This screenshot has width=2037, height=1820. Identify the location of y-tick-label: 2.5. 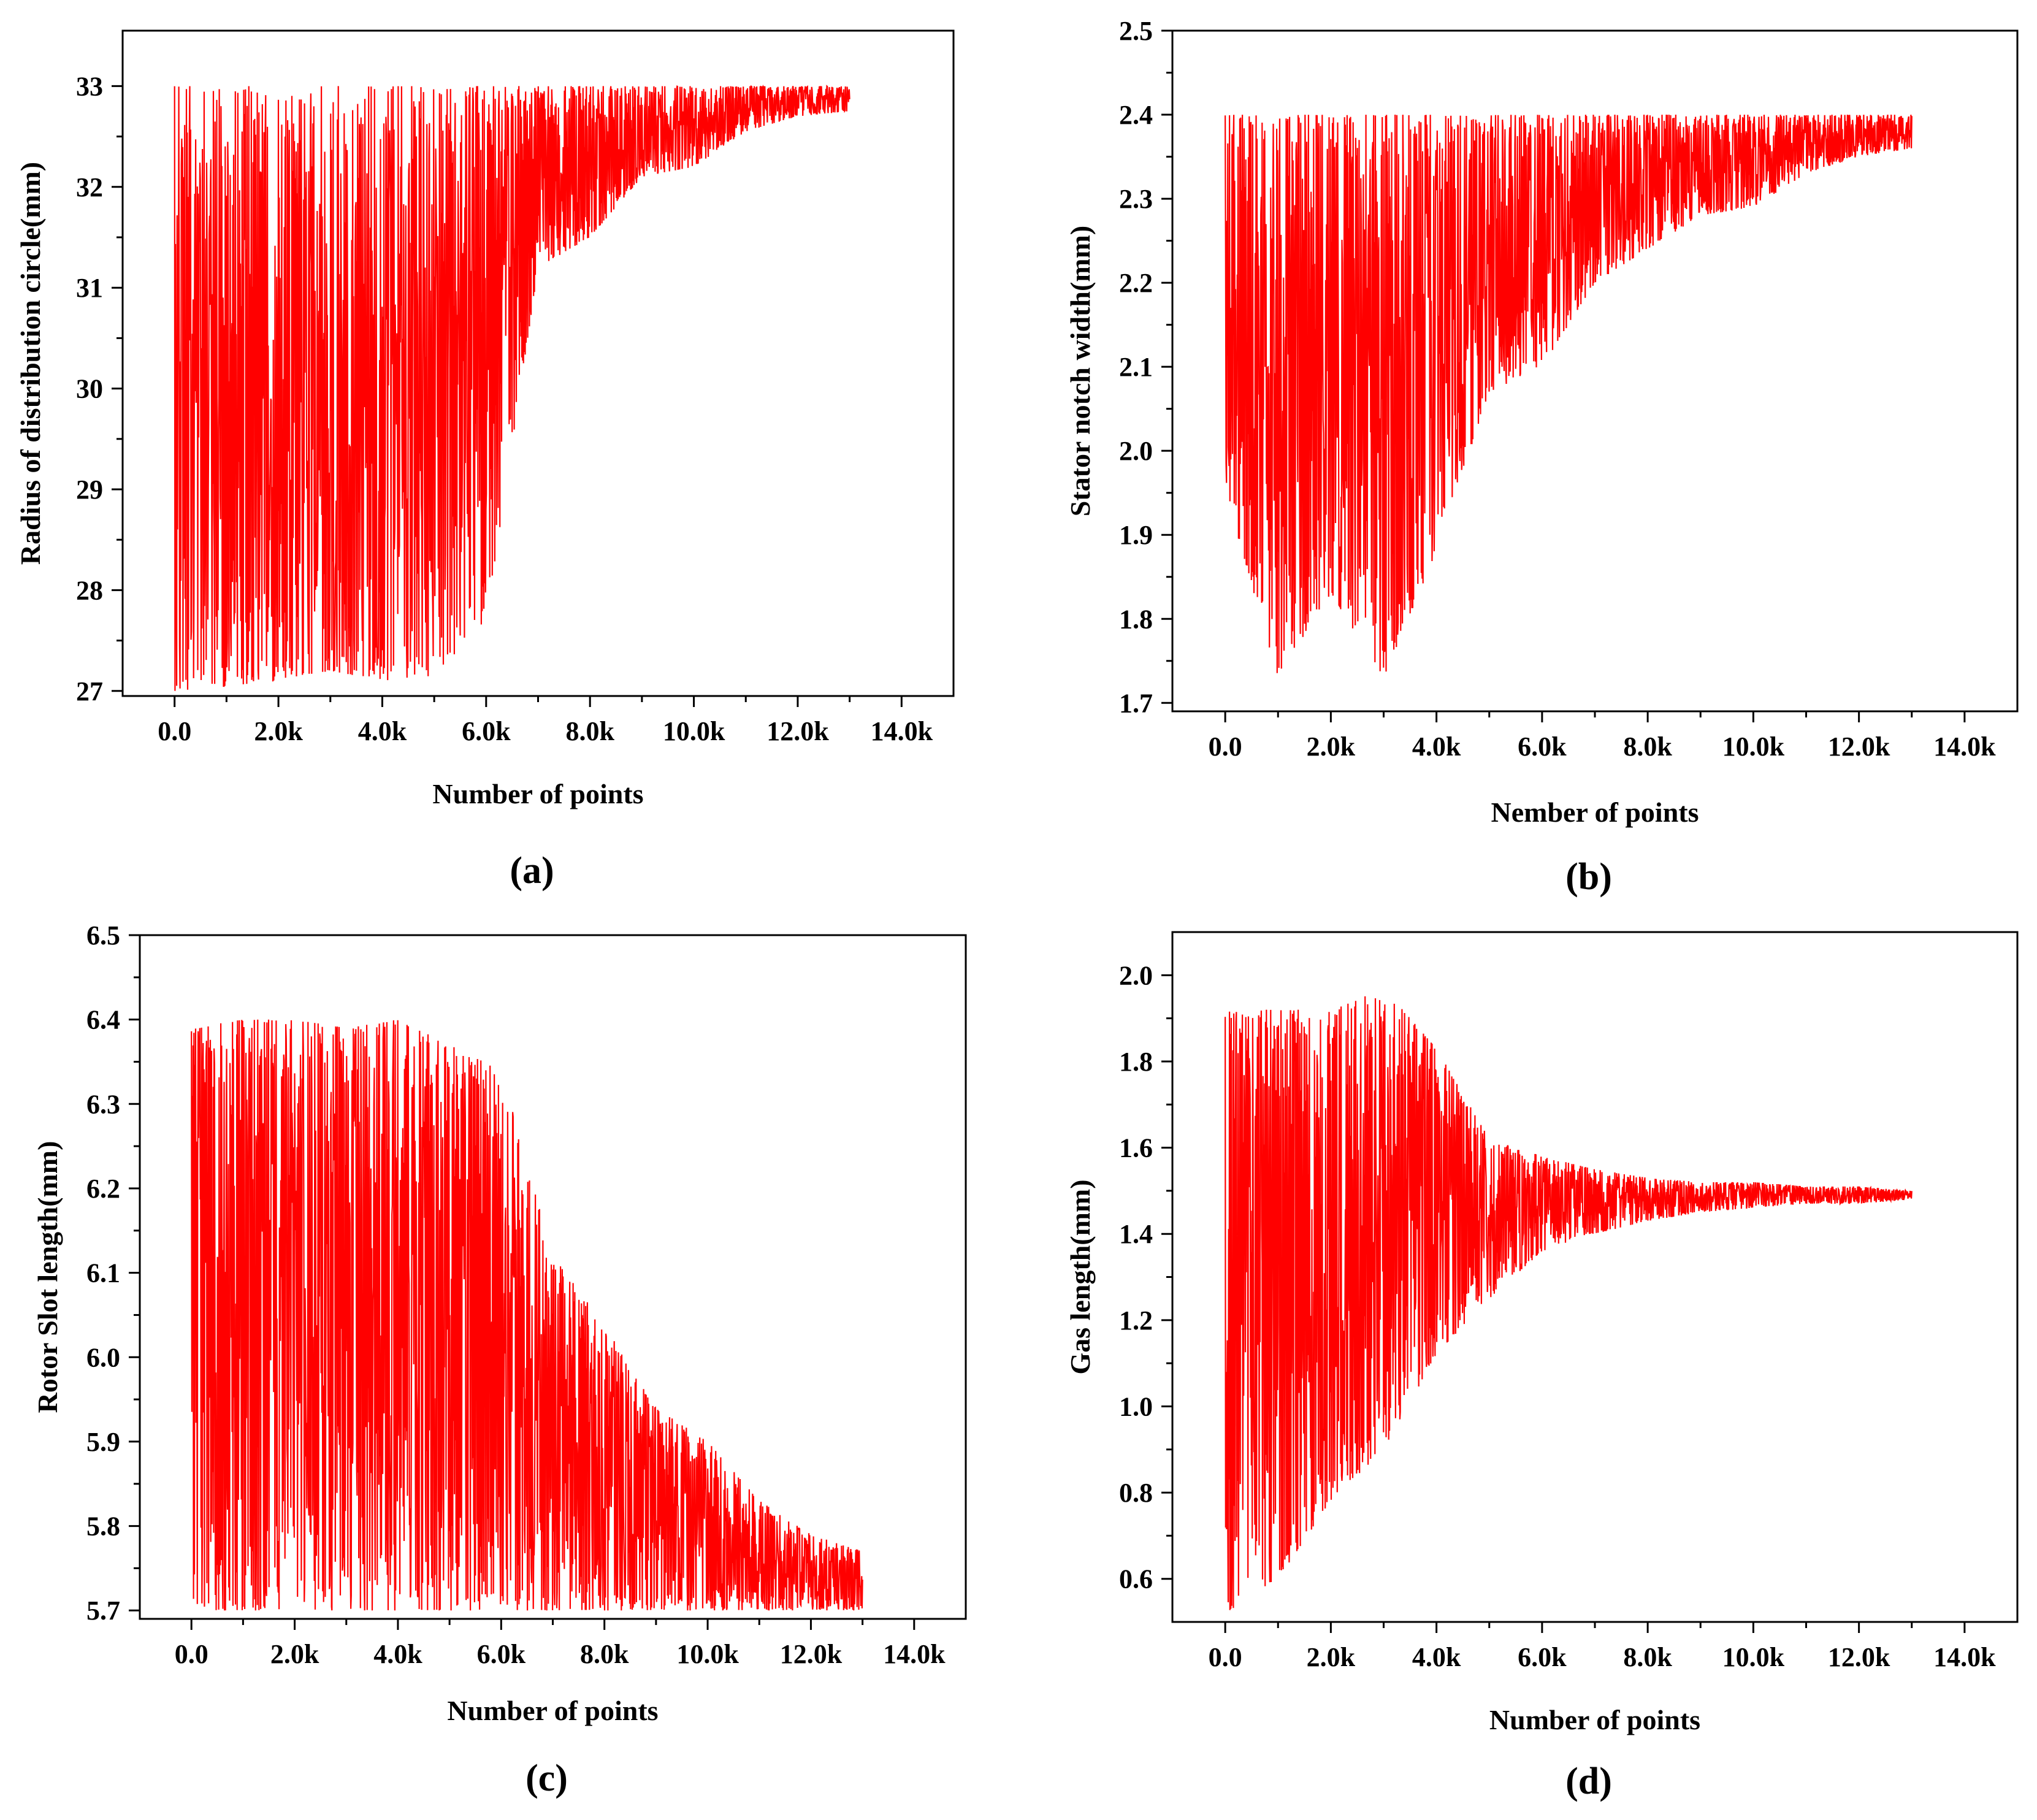
(1136, 31).